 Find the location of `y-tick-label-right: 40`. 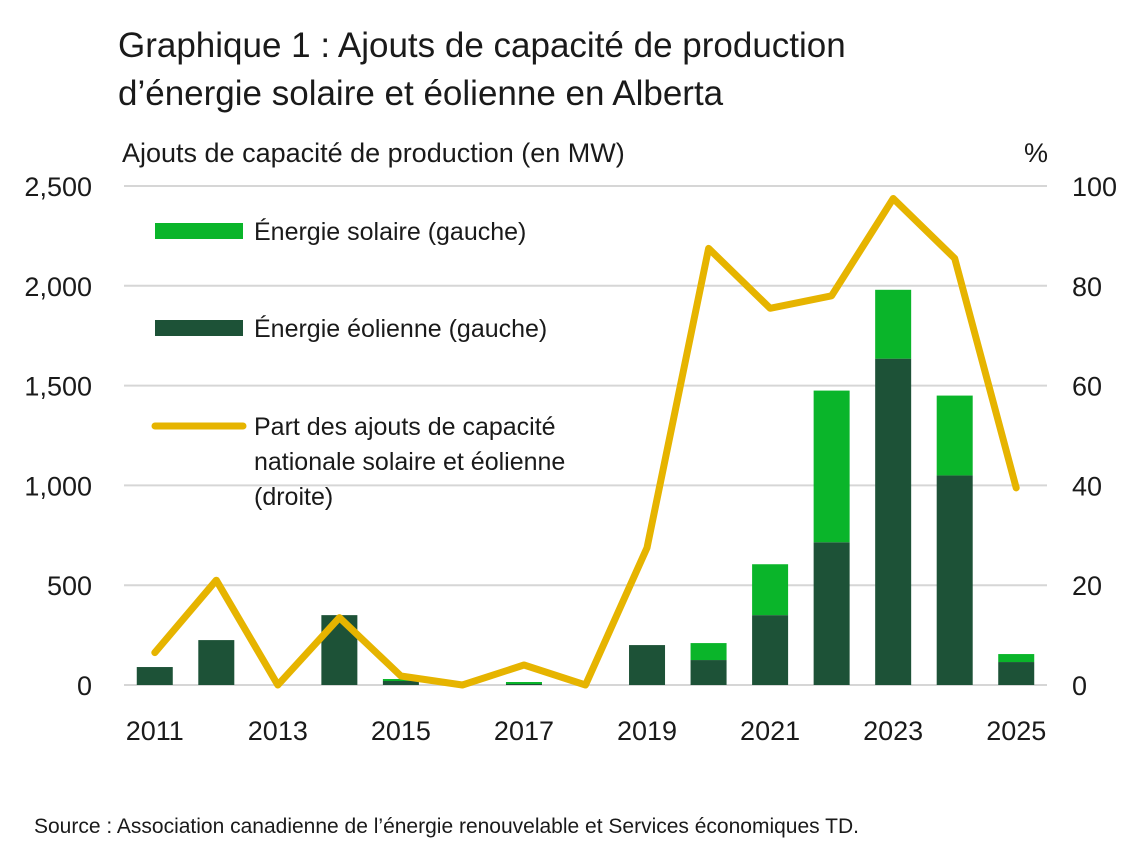

y-tick-label-right: 40 is located at coordinates (1087, 486).